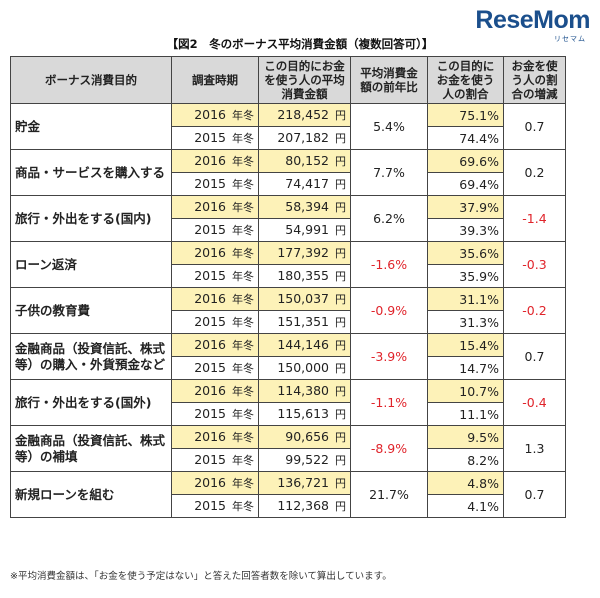  What do you see at coordinates (465, 253) in the screenshot?
I see `ratio-2016-cell: 35.6%` at bounding box center [465, 253].